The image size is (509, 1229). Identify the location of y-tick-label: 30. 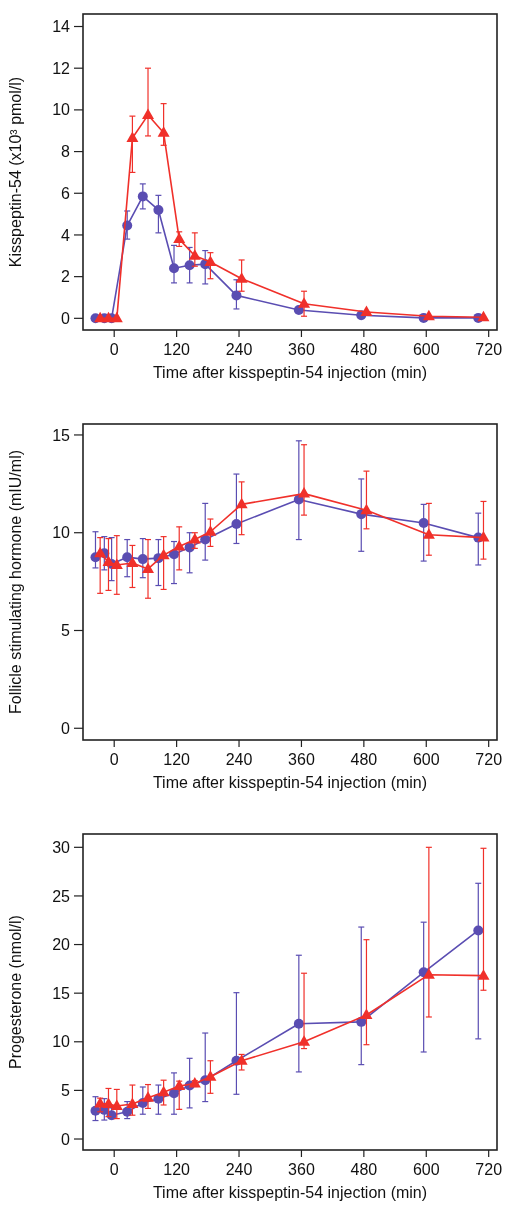
(61, 847).